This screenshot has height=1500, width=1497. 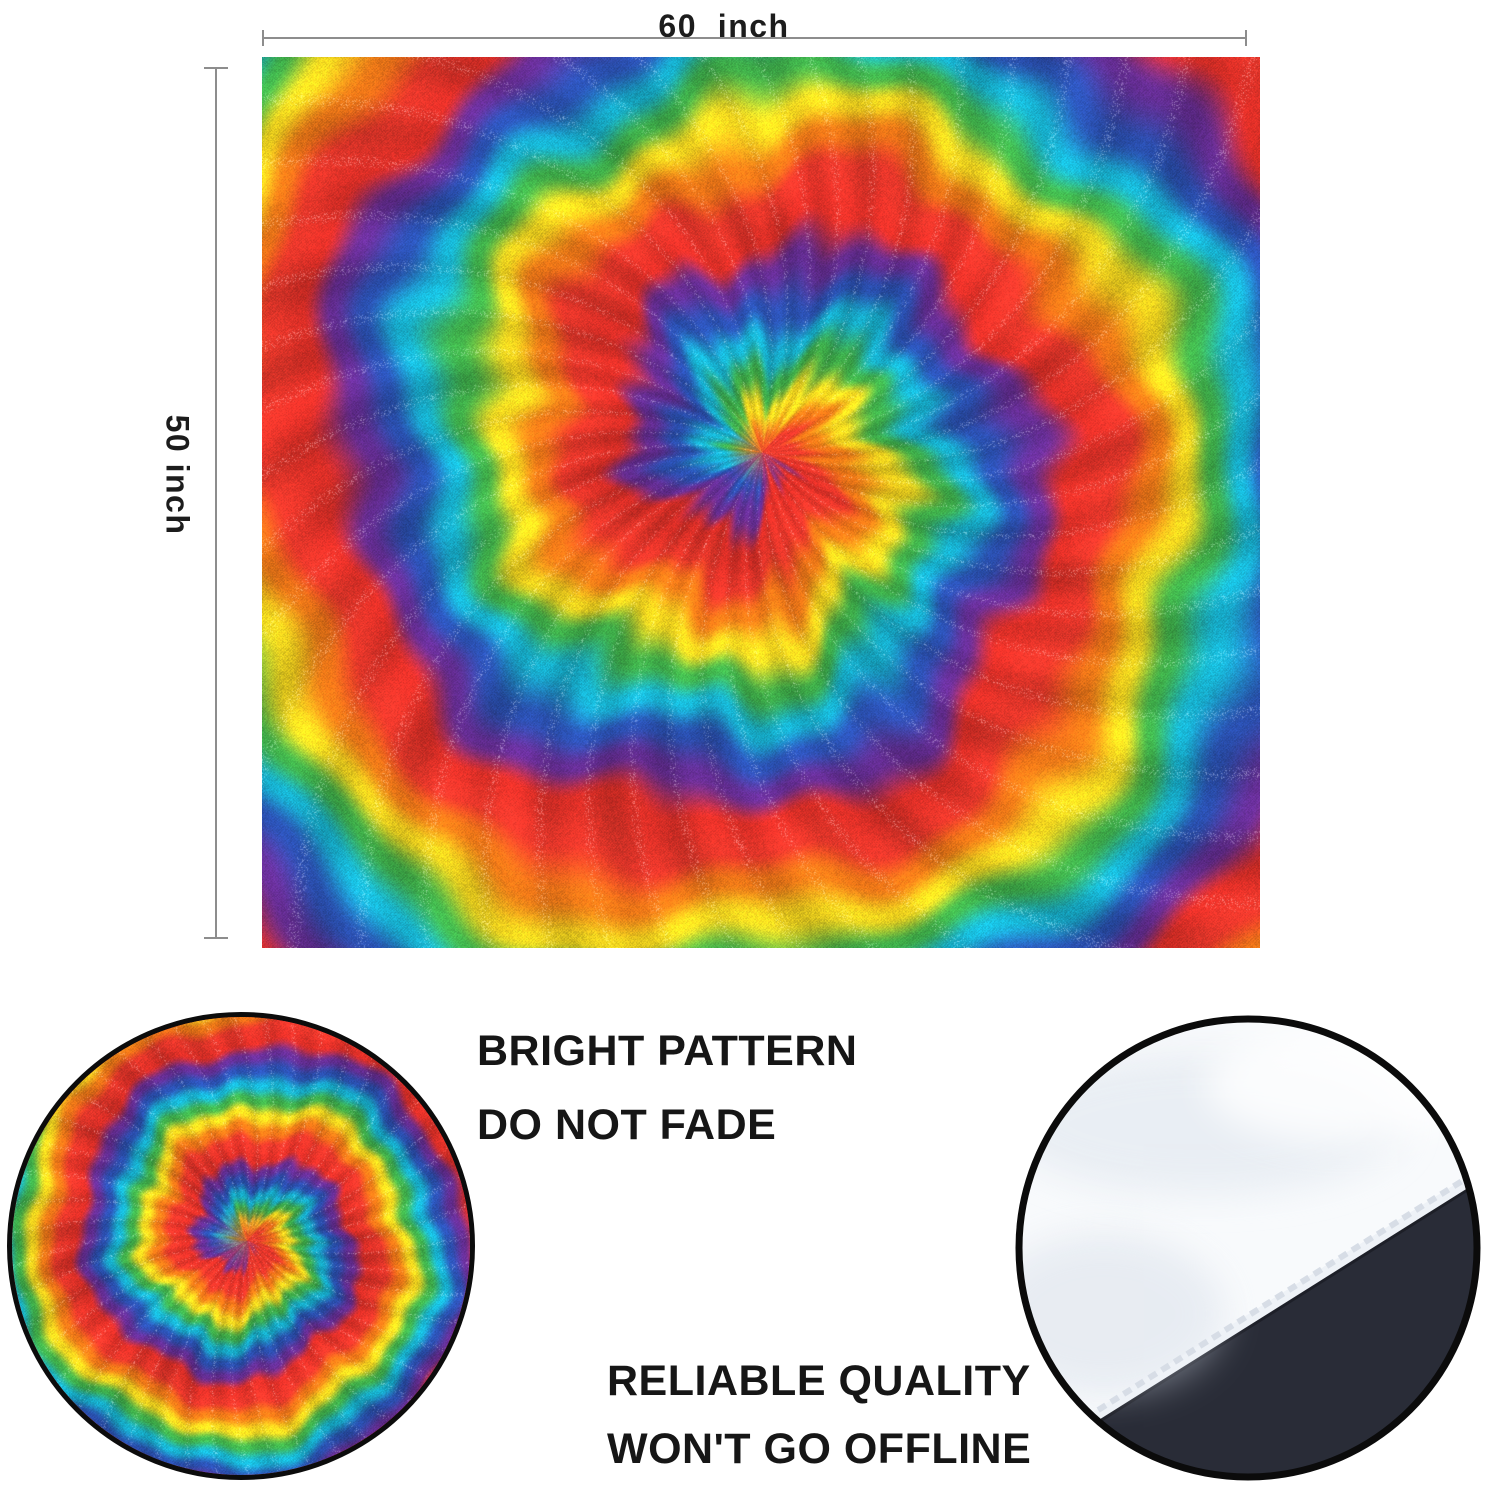 I want to click on width-dimension-tick-left, so click(x=263, y=38).